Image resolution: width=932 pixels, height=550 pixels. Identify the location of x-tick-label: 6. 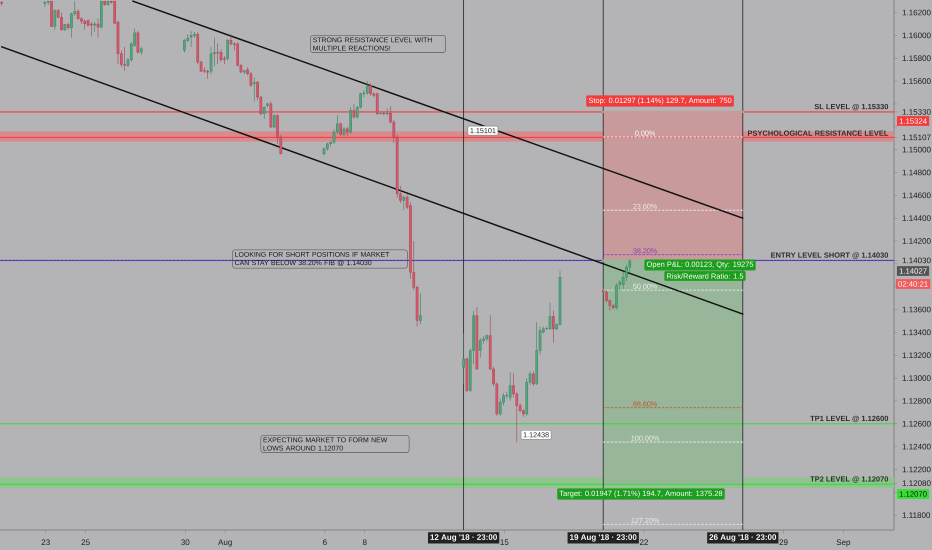
(325, 542).